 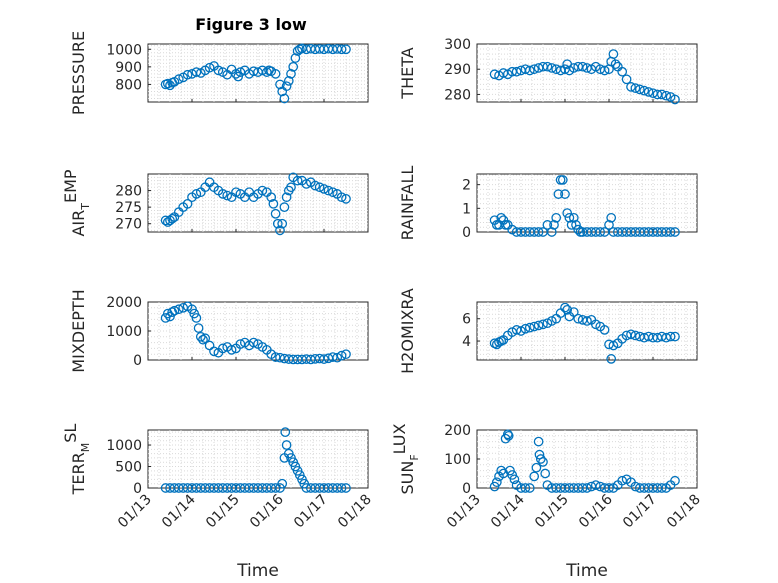 I want to click on figure-title: Figure 3 low, so click(x=251, y=24).